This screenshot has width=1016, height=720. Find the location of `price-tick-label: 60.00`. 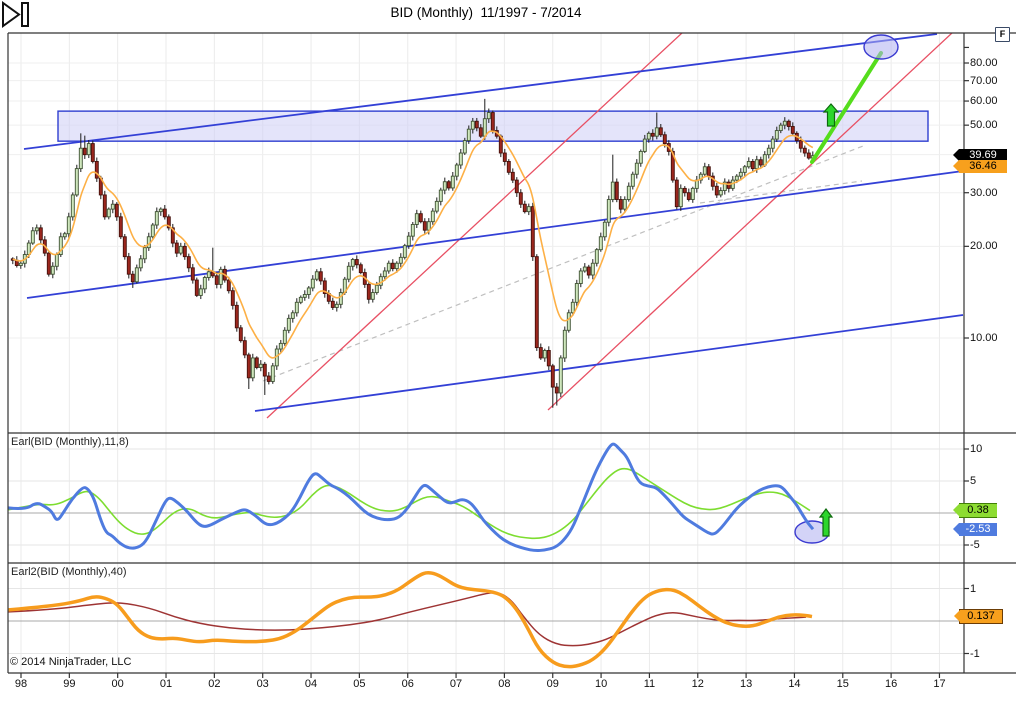

price-tick-label: 60.00 is located at coordinates (984, 101).